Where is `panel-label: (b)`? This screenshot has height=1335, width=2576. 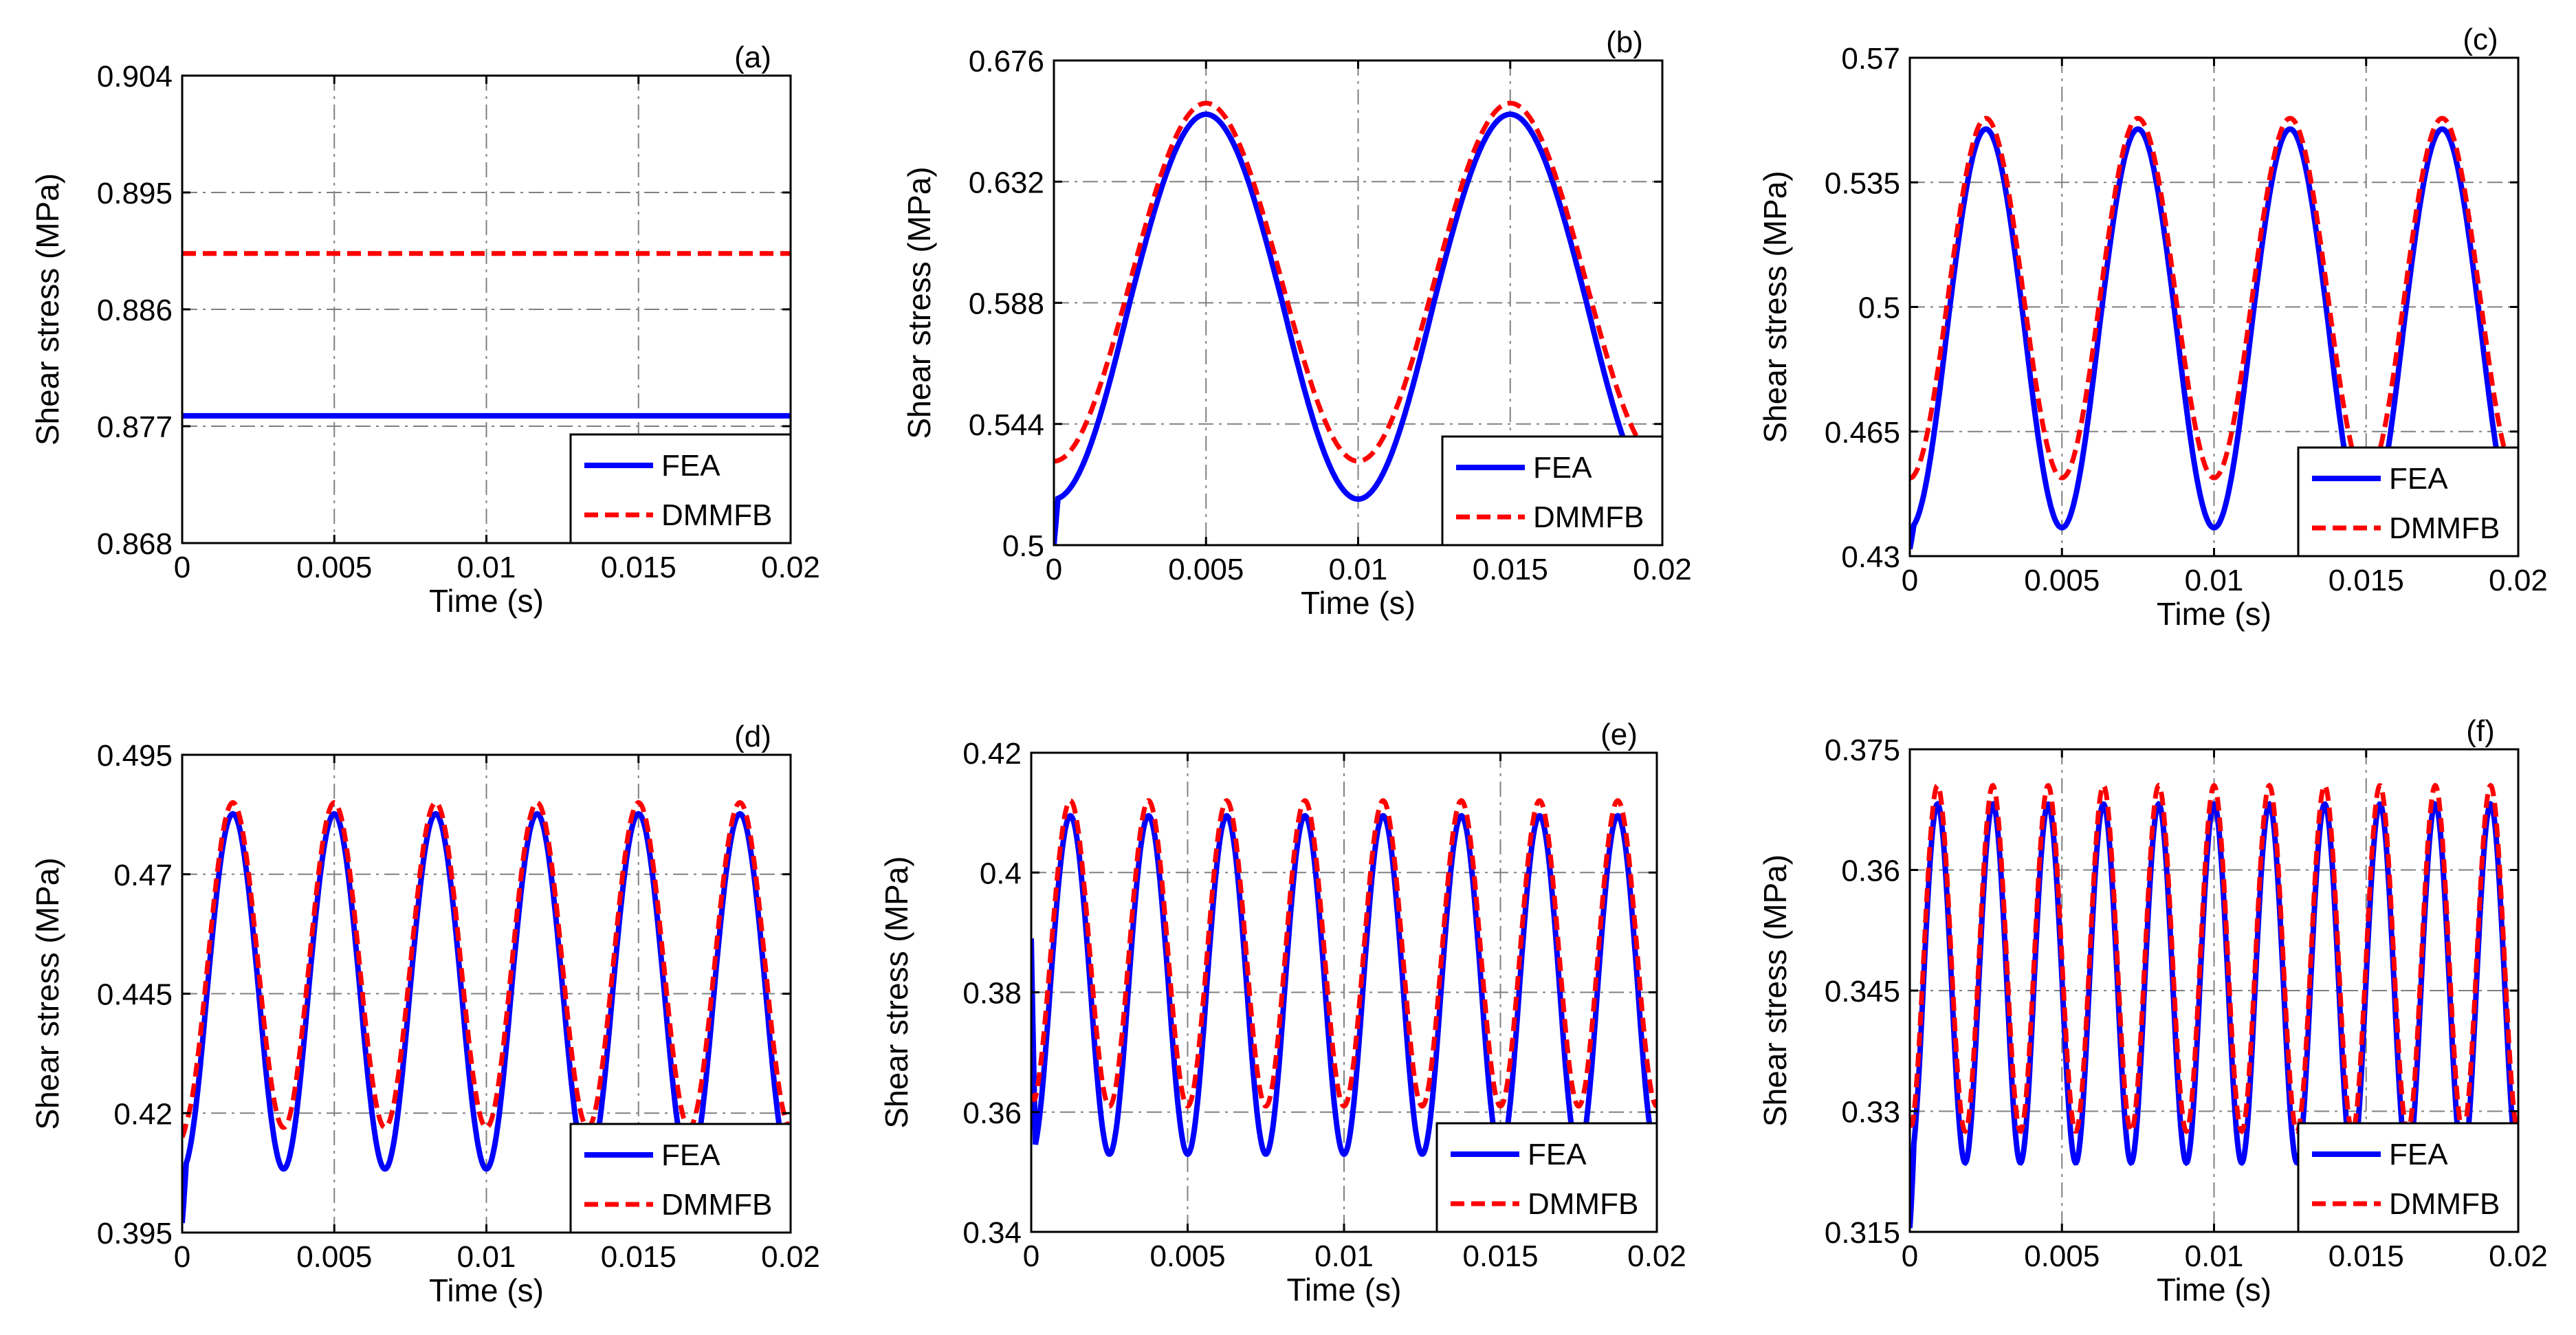
panel-label: (b) is located at coordinates (1624, 42).